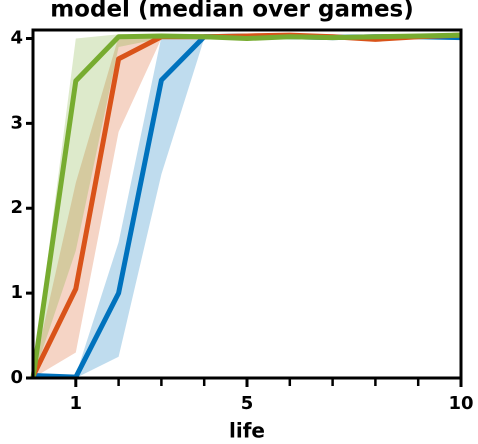 This screenshot has height=444, width=478. What do you see at coordinates (76, 403) in the screenshot?
I see `x-tick-label: 1` at bounding box center [76, 403].